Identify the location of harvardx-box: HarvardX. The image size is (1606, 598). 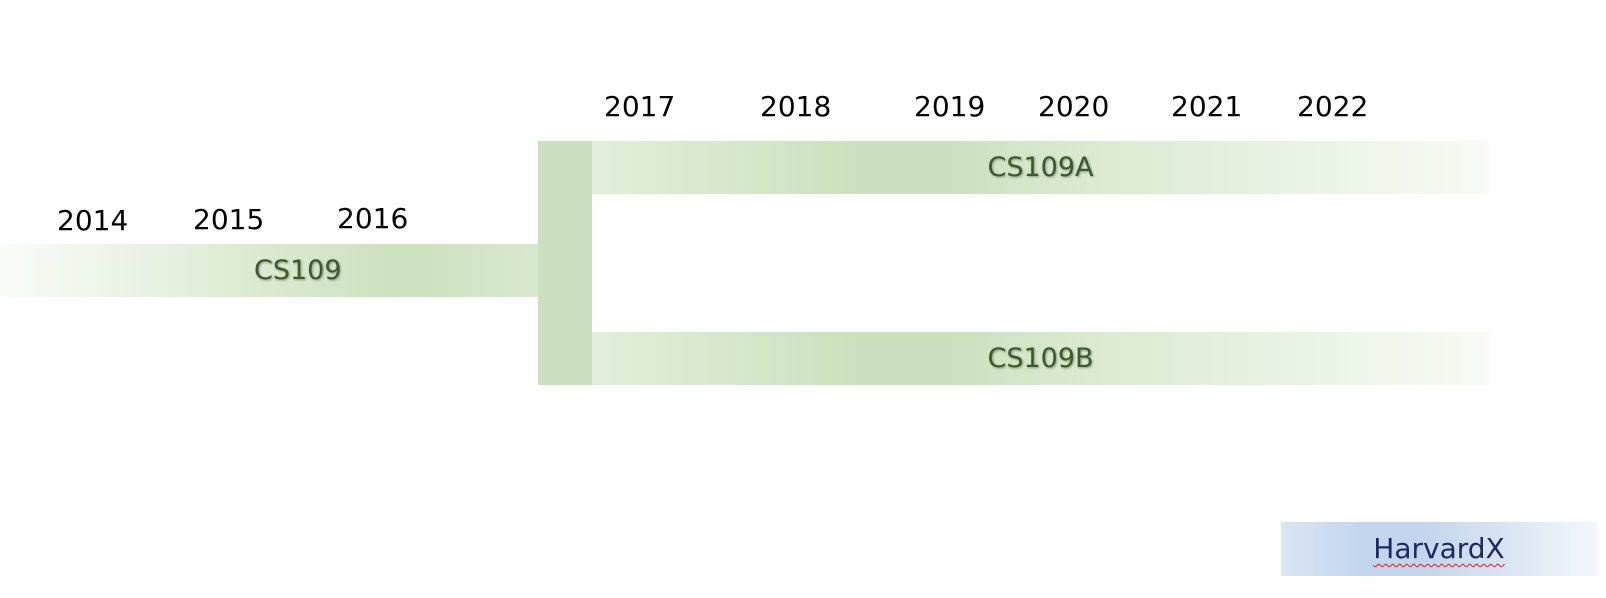
(1439, 549).